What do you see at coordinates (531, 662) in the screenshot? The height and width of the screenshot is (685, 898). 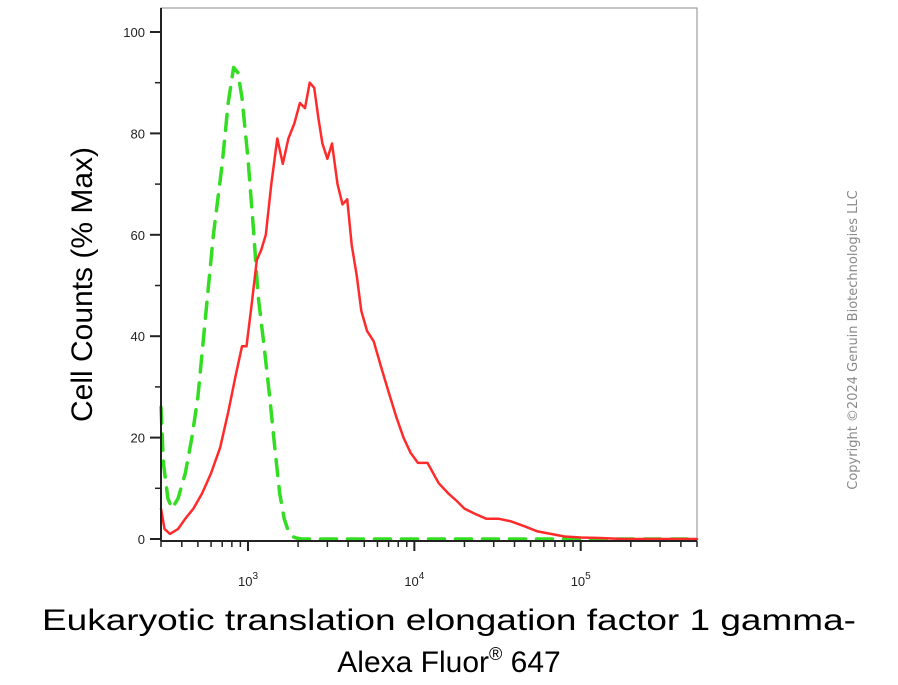 I see `x-axis-title-line2-end: 647` at bounding box center [531, 662].